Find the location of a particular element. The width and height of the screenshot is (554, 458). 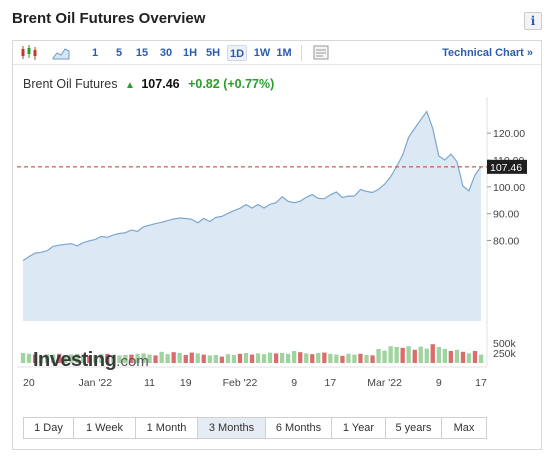

price-change: +0.82 is located at coordinates (204, 84).